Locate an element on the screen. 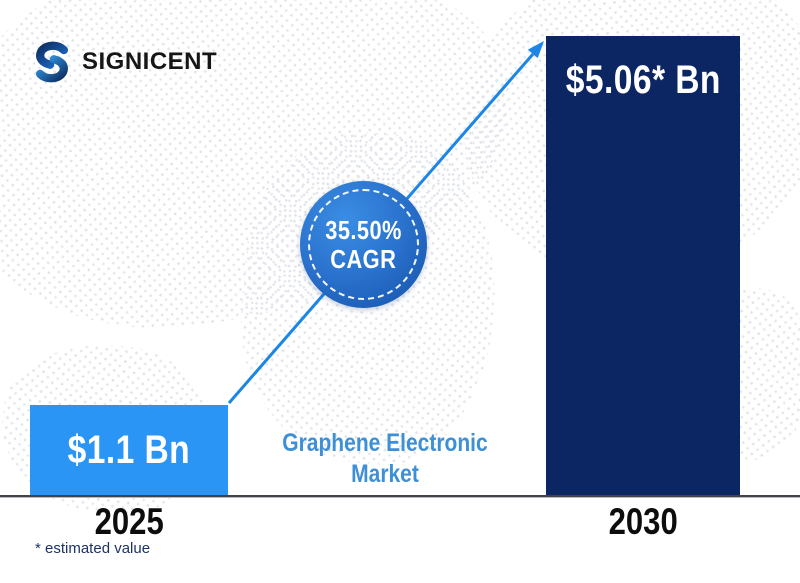  cagr-label: CAGR is located at coordinates (363, 258).